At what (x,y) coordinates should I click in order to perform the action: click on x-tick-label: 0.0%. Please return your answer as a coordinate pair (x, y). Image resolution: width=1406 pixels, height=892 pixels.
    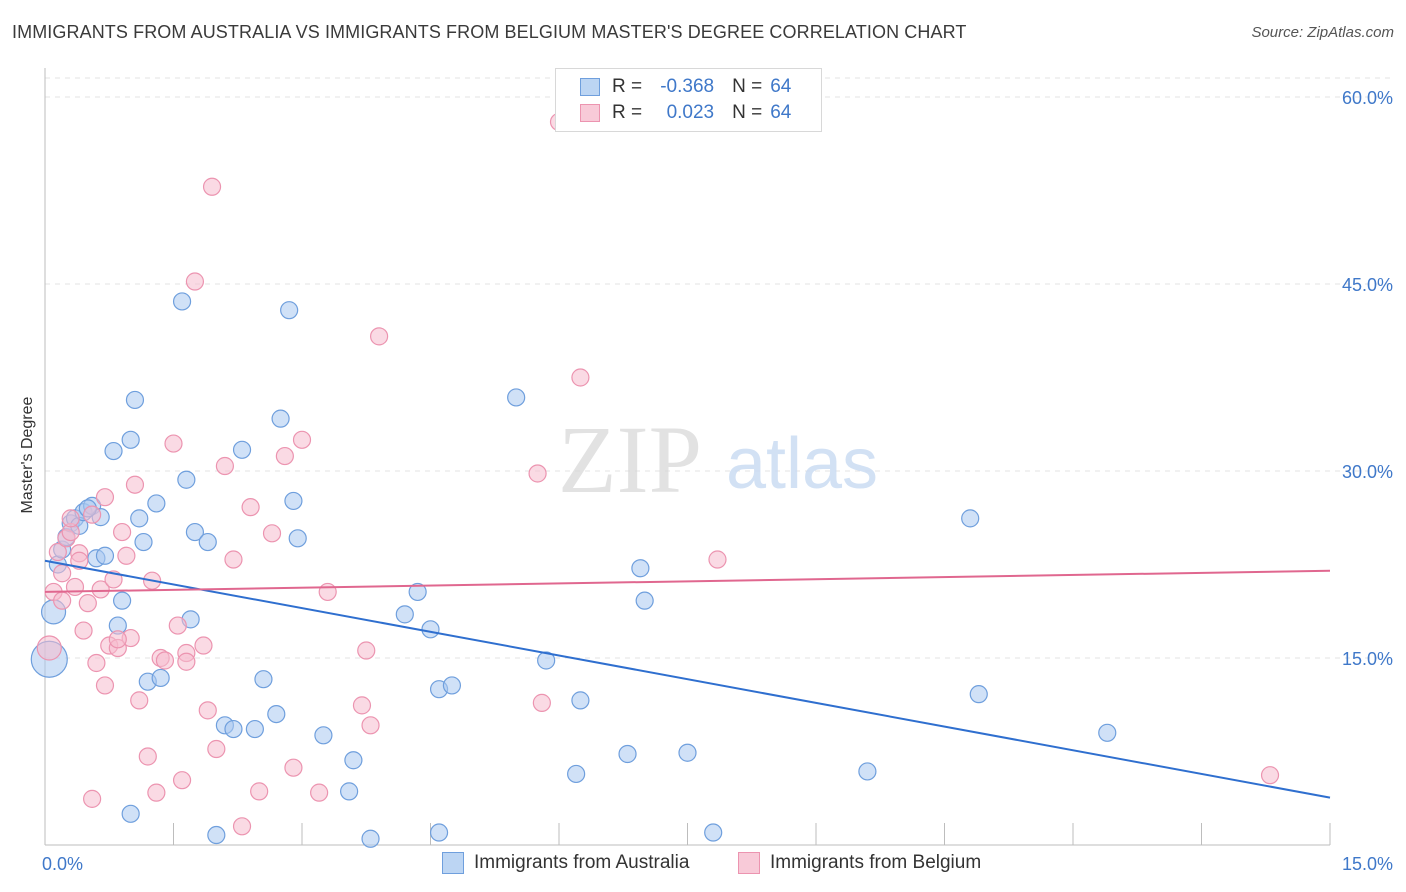
    Looking at the image, I should click on (62, 864).